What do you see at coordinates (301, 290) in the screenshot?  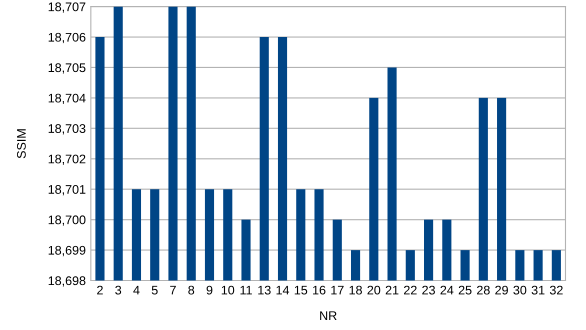 I see `x-tick-label: 15` at bounding box center [301, 290].